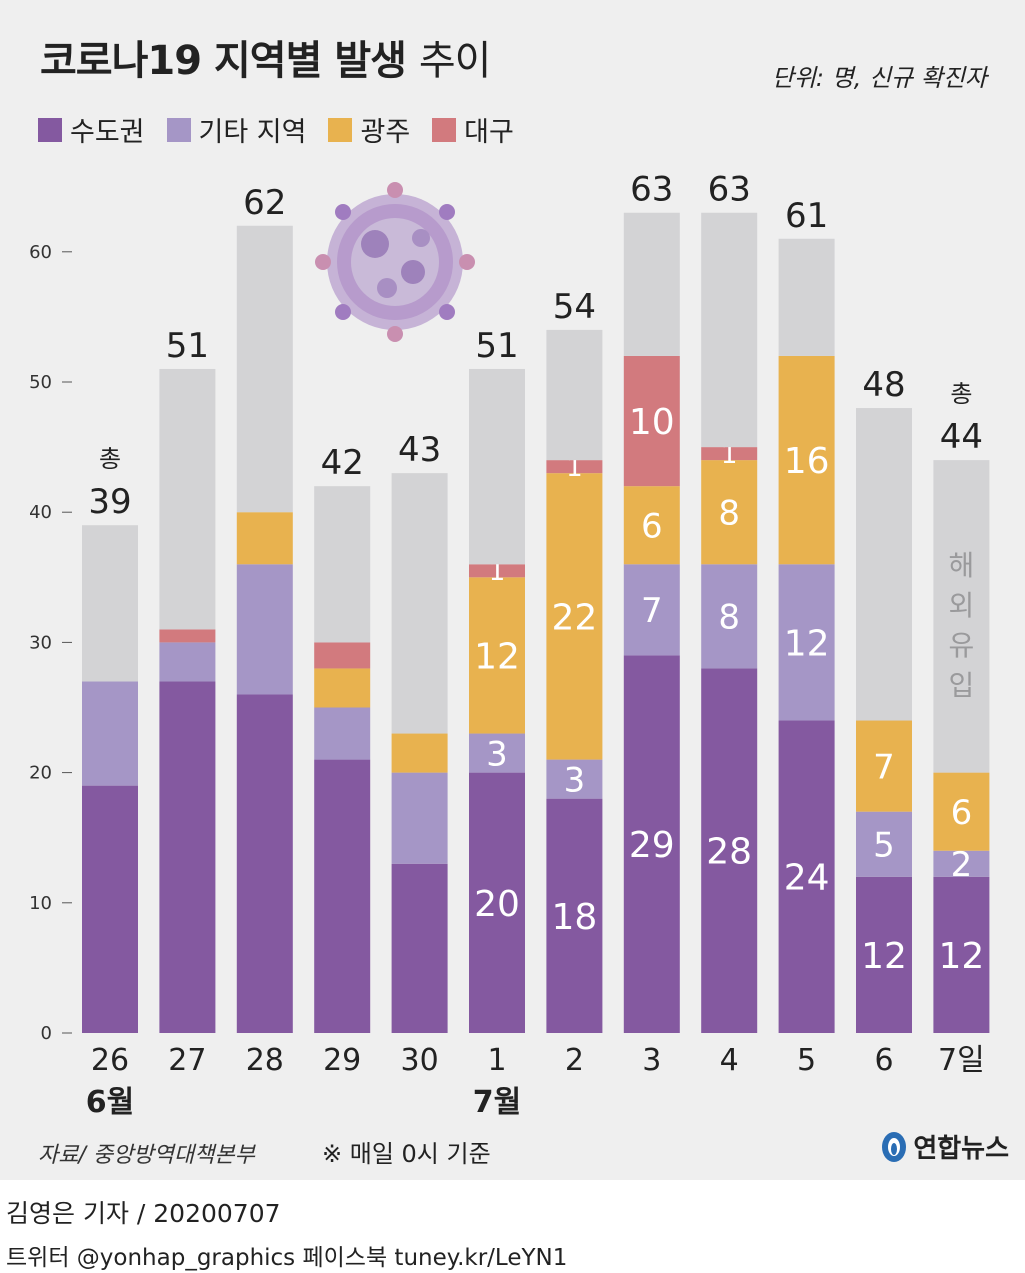 This screenshot has height=1273, width=1025. I want to click on x-tick-label: 3, so click(651, 1060).